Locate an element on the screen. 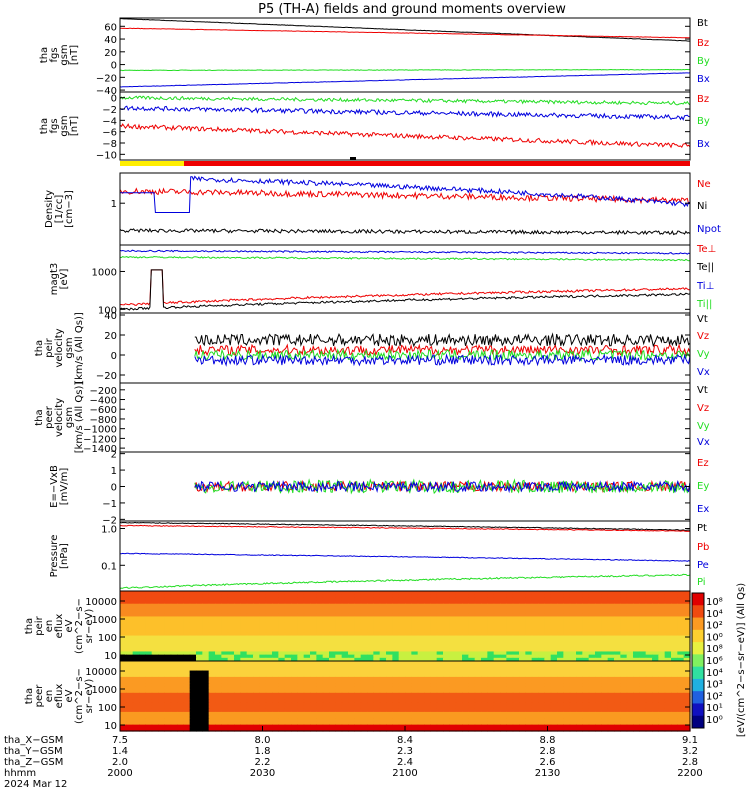 Image resolution: width=750 pixels, height=800 pixels. series-Ne is located at coordinates (405, 196).